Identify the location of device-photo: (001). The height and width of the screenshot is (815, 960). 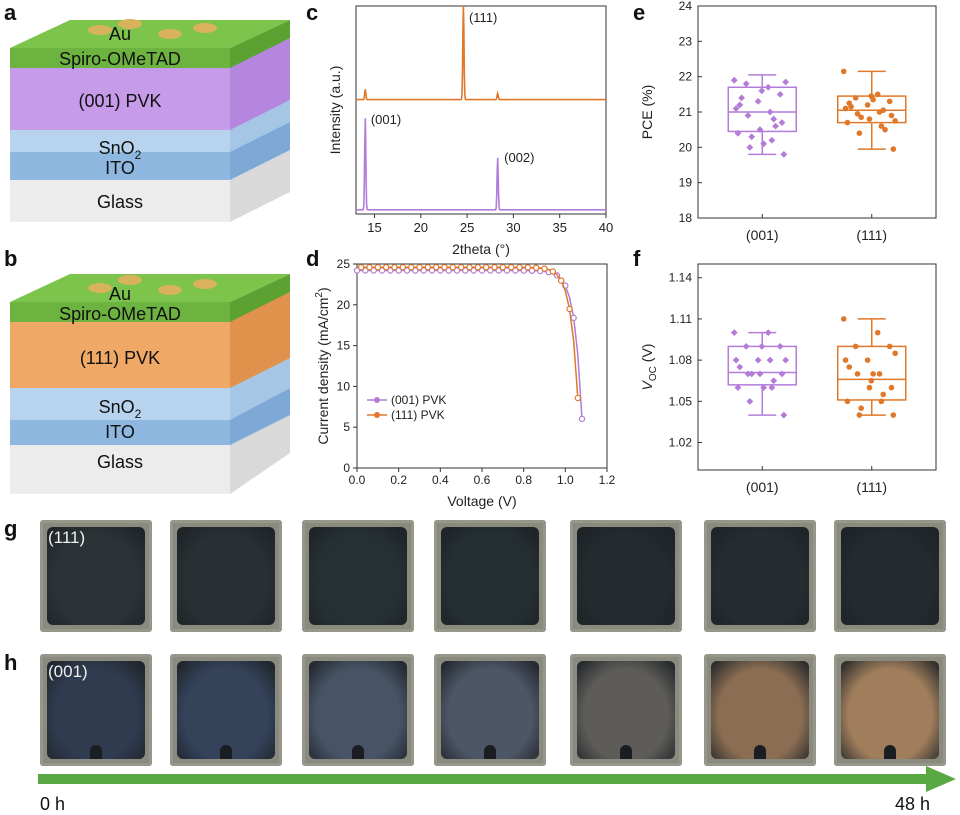
(96, 710).